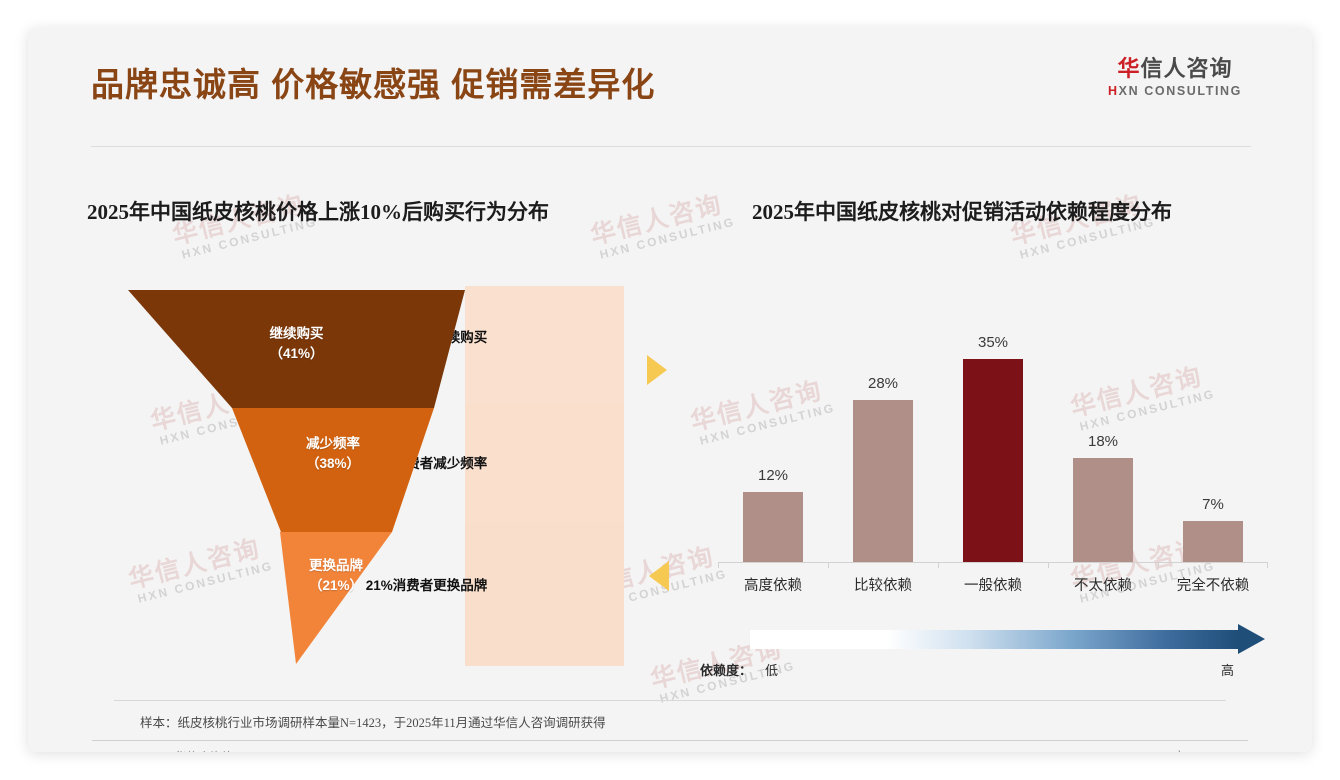 Image resolution: width=1340 pixels, height=780 pixels. What do you see at coordinates (1103, 586) in the screenshot?
I see `bar-category-3: 不太依赖` at bounding box center [1103, 586].